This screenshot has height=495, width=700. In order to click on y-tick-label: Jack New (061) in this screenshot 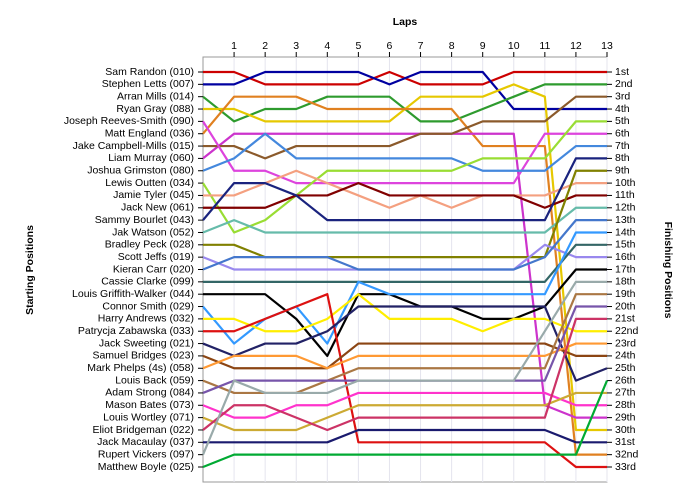, I will do `click(157, 208)`.